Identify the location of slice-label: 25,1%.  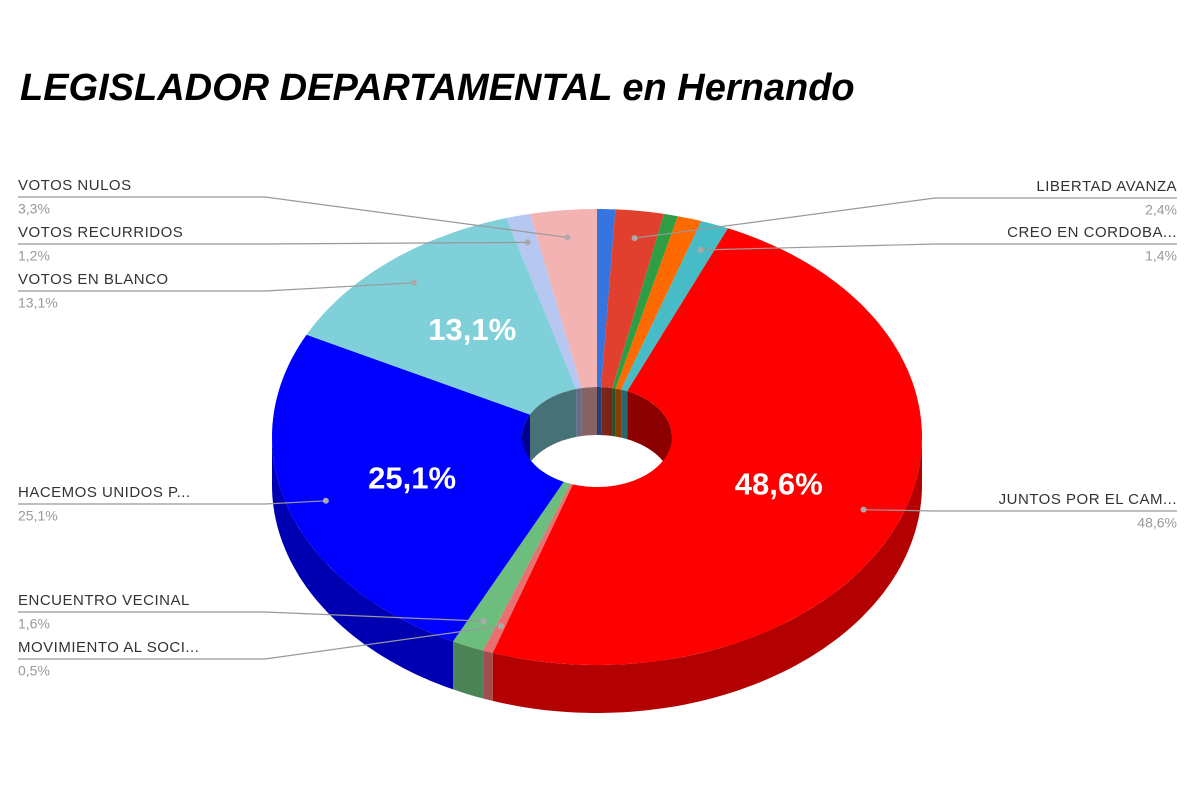
(412, 478).